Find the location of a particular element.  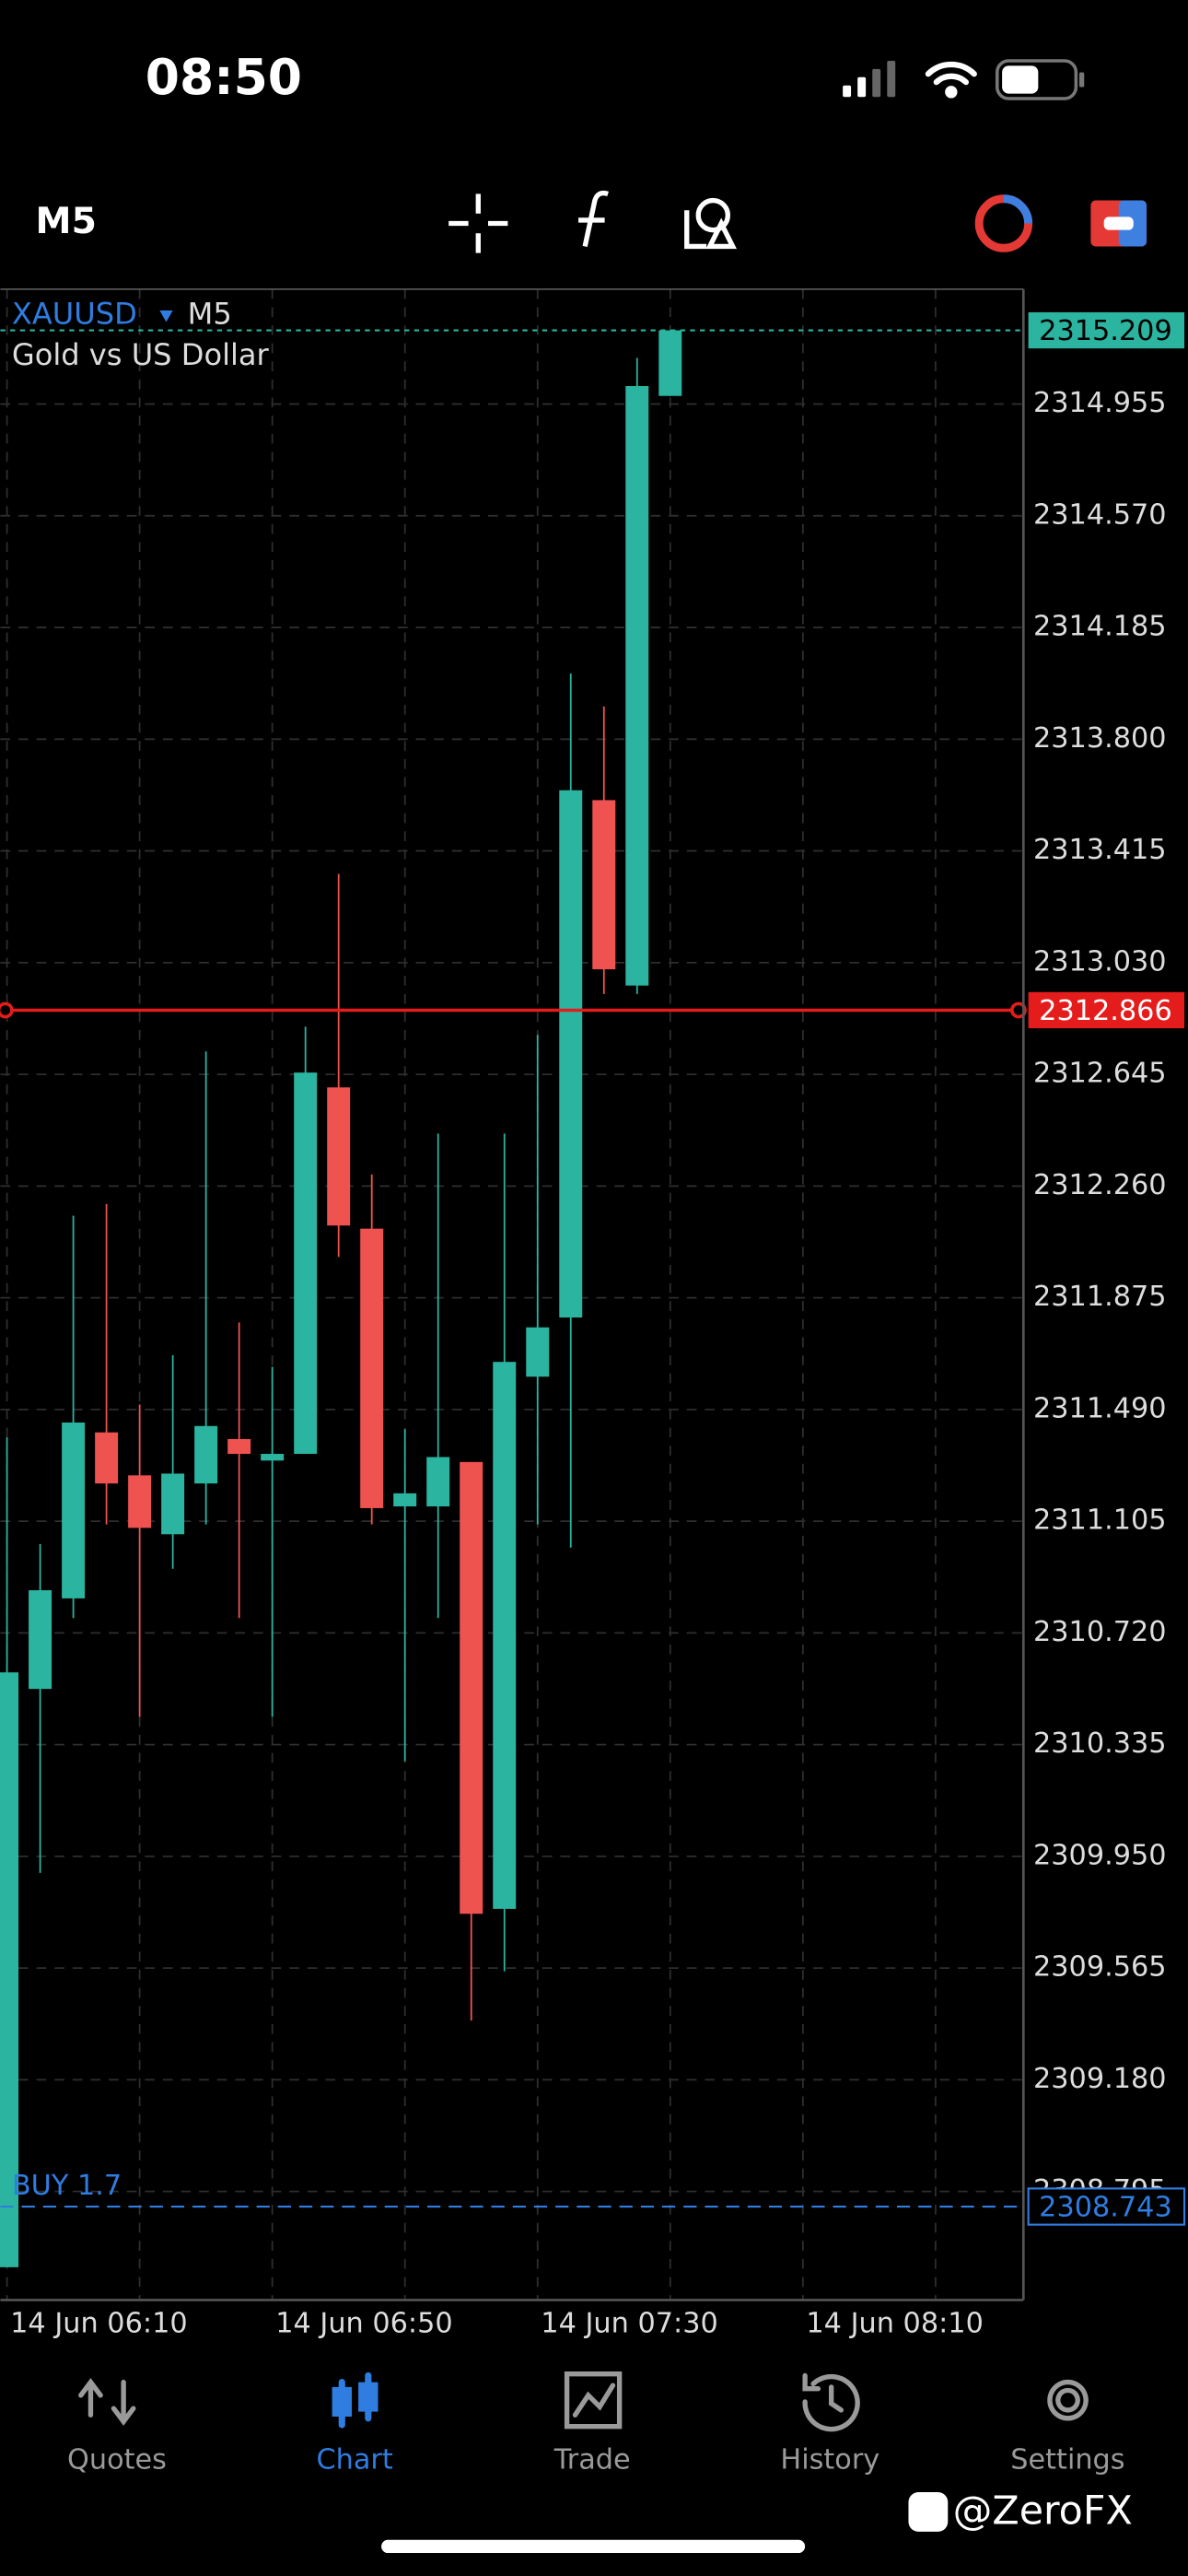

home-indicator is located at coordinates (593, 2546).